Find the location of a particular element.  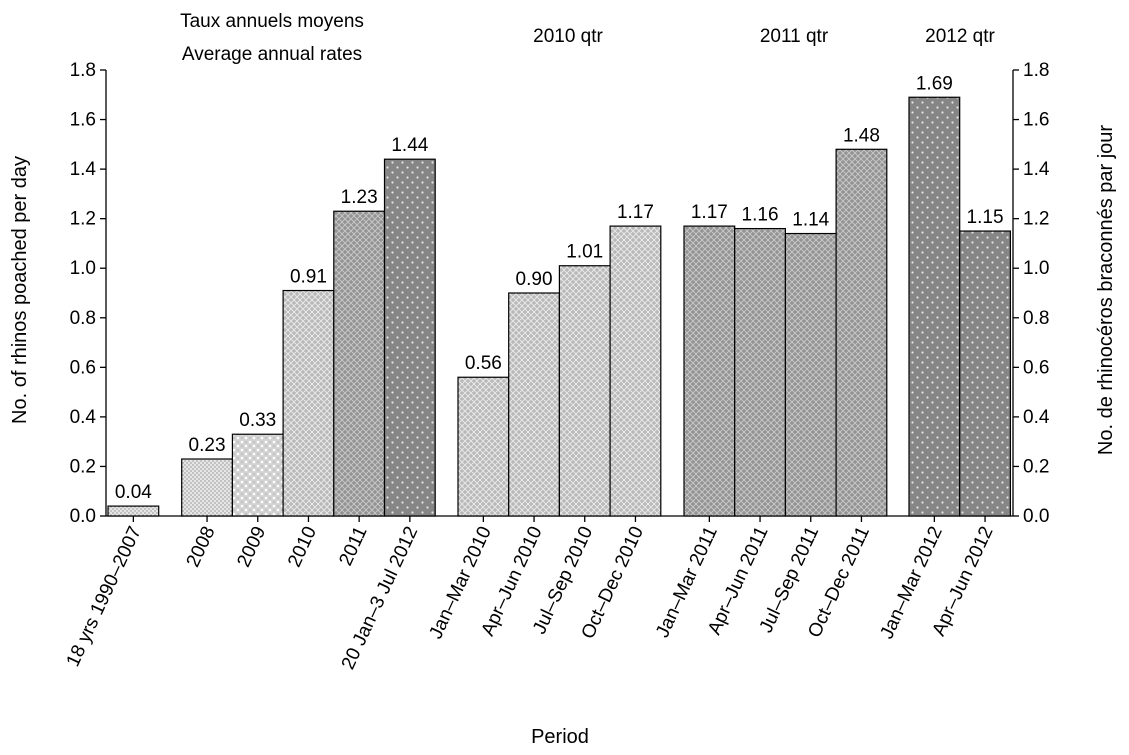

data-label: 0.91 is located at coordinates (308, 277).